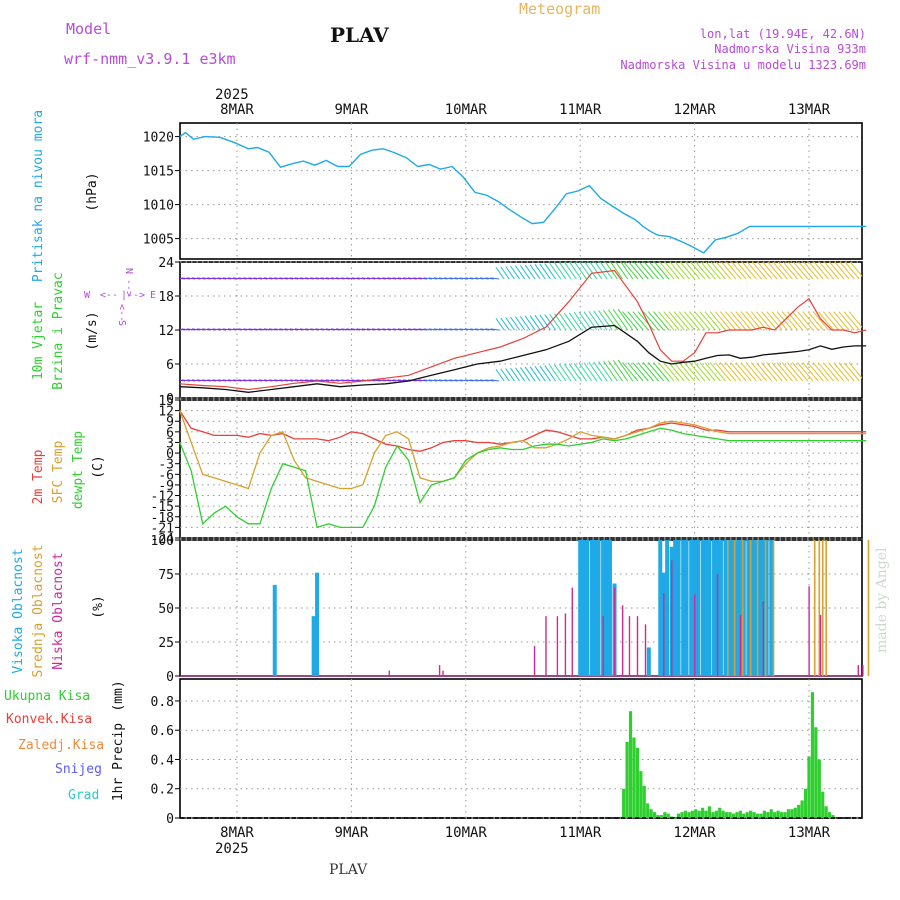 The height and width of the screenshot is (900, 900). What do you see at coordinates (166, 331) in the screenshot?
I see `y-tick-label: 12` at bounding box center [166, 331].